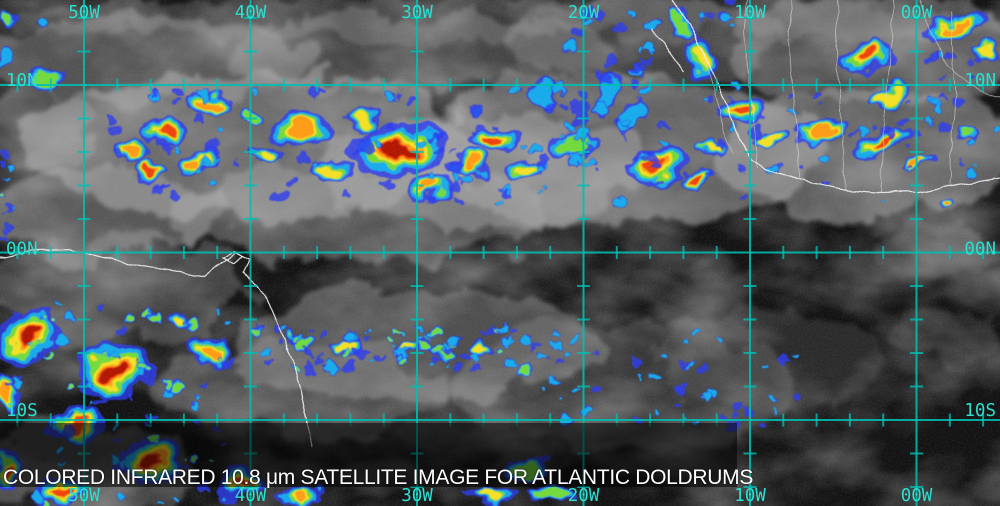  Describe the element at coordinates (750, 13) in the screenshot. I see `lon-label-top-10w: 10W` at that location.